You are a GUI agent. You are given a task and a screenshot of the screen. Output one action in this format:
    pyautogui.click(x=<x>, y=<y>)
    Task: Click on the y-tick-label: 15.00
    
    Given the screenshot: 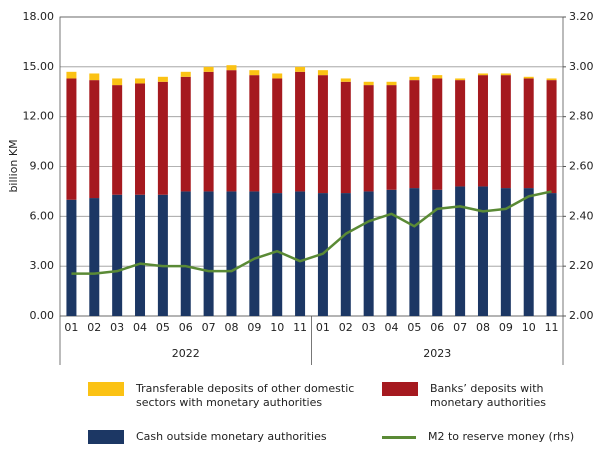 What is the action you would take?
    pyautogui.click(x=39, y=66)
    